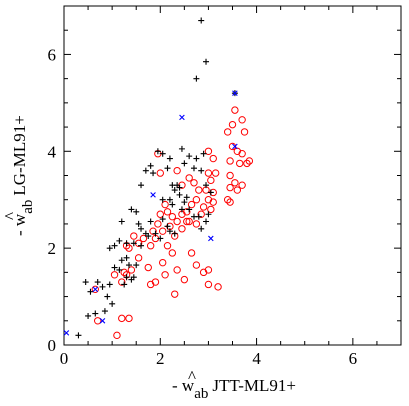  What do you see at coordinates (19, 224) in the screenshot?
I see `y-axis-label-prefix: - w` at bounding box center [19, 224].